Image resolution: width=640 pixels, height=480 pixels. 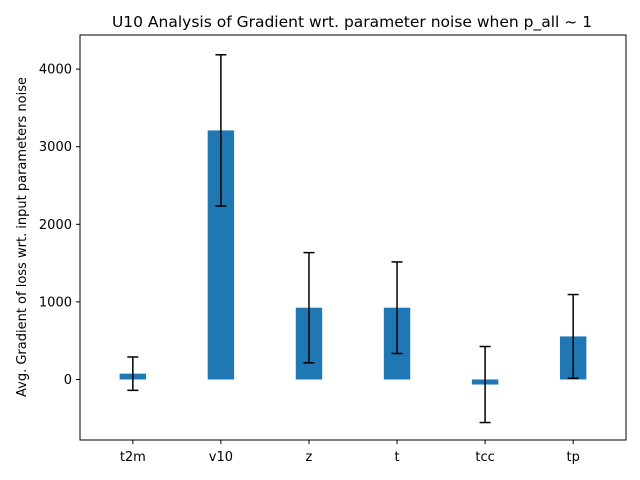 What do you see at coordinates (133, 374) in the screenshot?
I see `errorbar-t2m` at bounding box center [133, 374].